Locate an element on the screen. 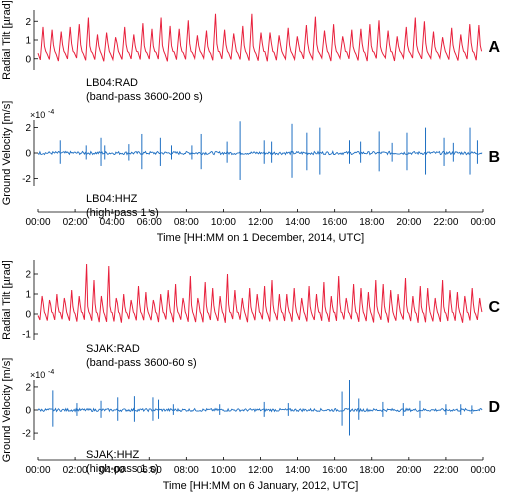 The width and height of the screenshot is (510, 496). station-label: LB04:HHZ is located at coordinates (112, 199).